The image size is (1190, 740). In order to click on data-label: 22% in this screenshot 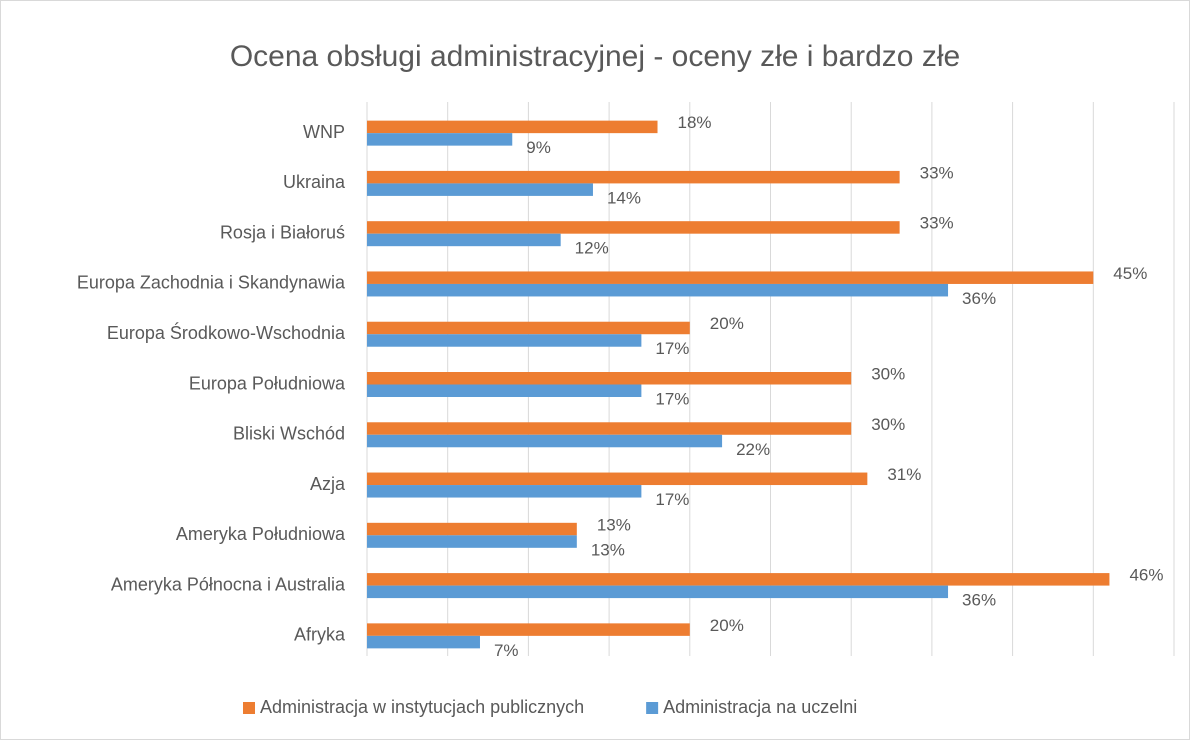, I will do `click(753, 449)`.